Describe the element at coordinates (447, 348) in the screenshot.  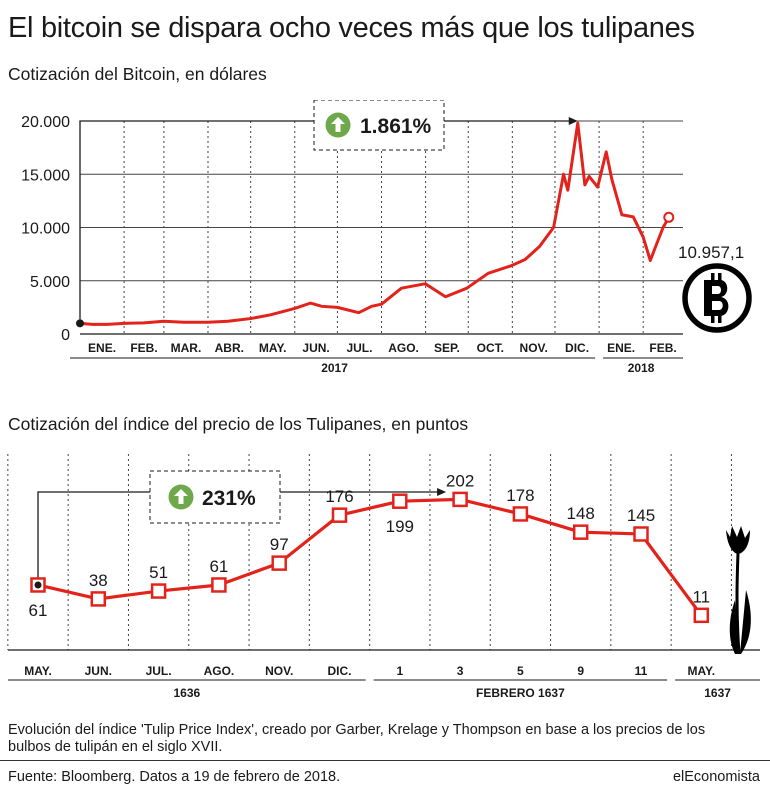
I see `x-tick-label: SEP.` at that location.